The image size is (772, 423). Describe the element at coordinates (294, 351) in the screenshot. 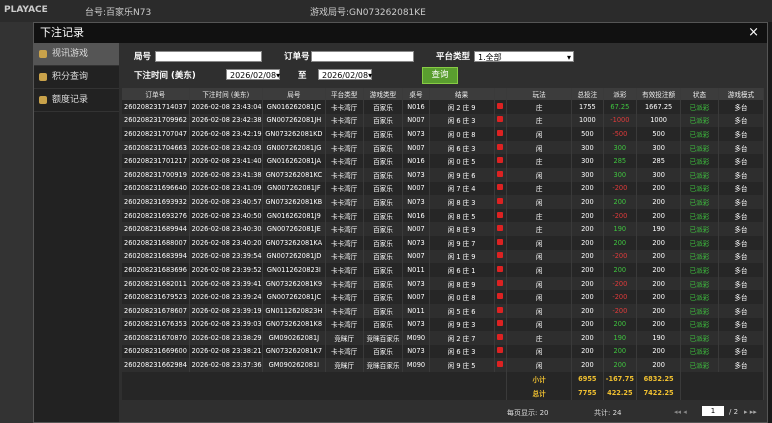

I see `table-cell: GN073262081K7` at that location.